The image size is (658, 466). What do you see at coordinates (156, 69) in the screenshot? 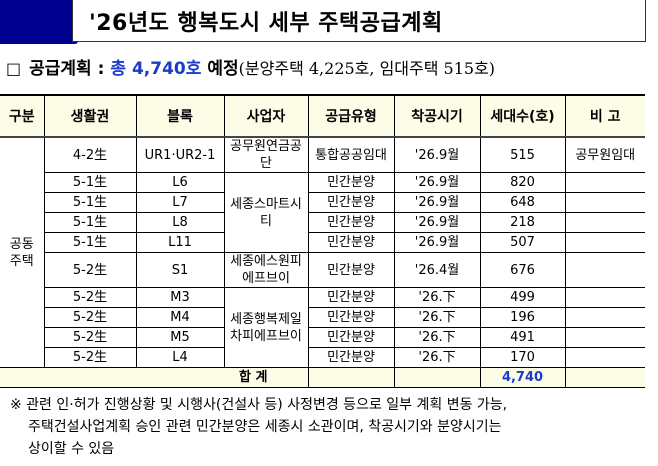
I see `summary-total: 총 4,740호` at bounding box center [156, 69].